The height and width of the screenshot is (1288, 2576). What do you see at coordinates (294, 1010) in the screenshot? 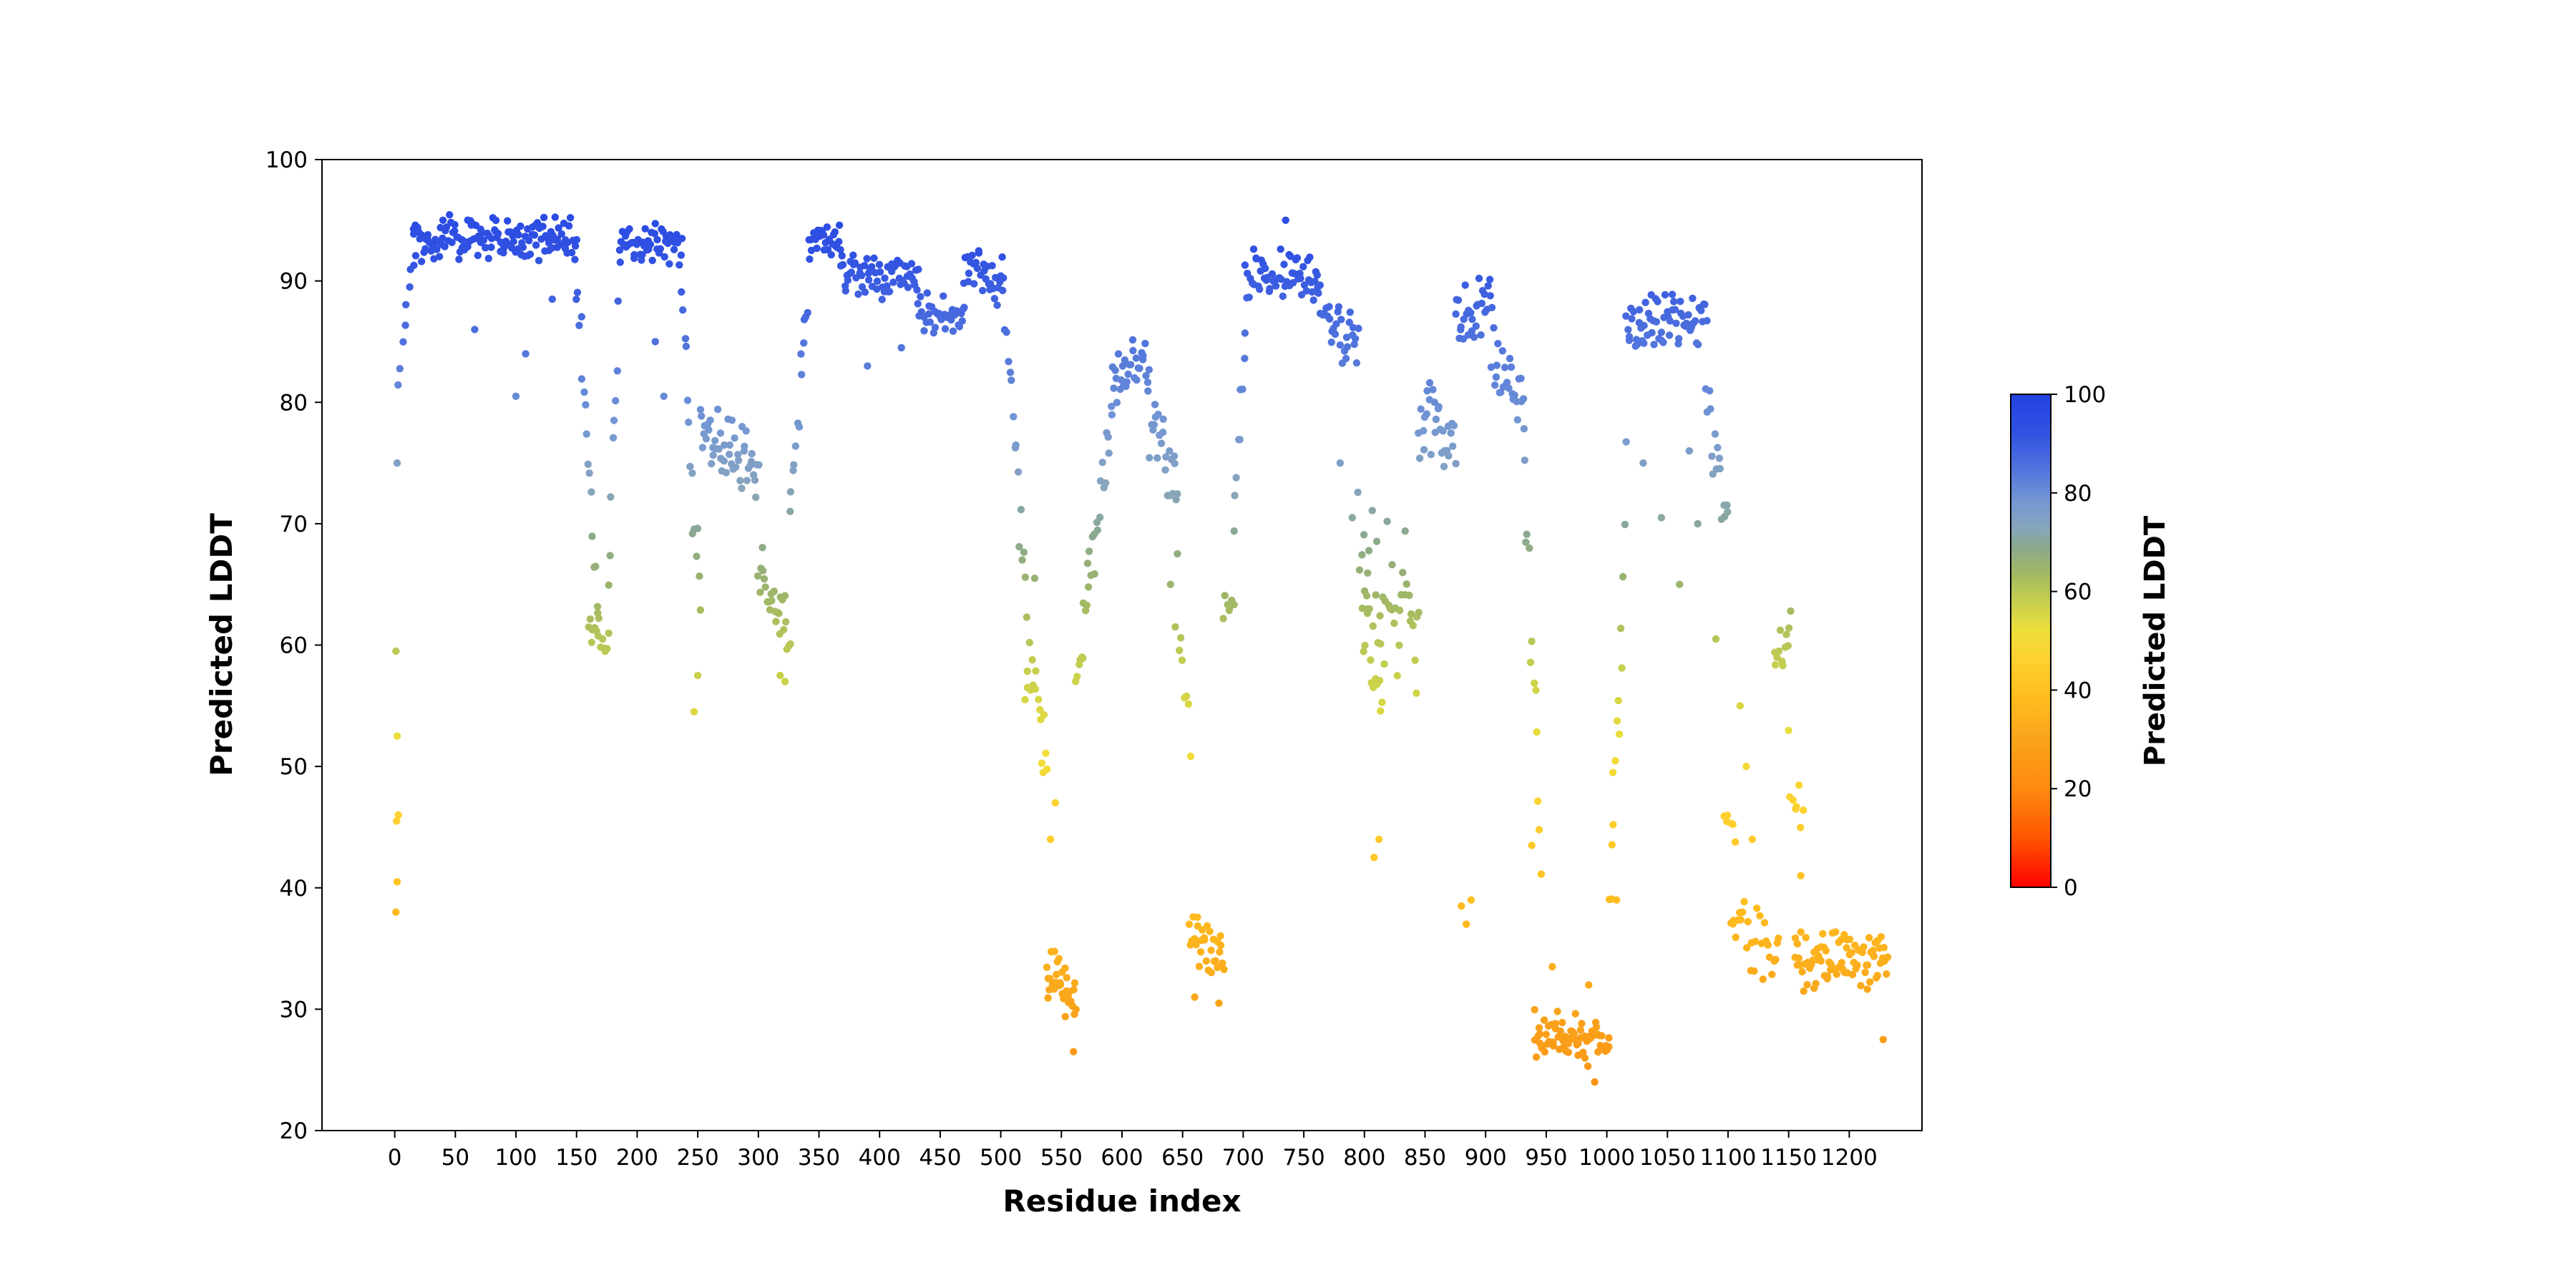
I see `svg-text: 30` at bounding box center [294, 1010].